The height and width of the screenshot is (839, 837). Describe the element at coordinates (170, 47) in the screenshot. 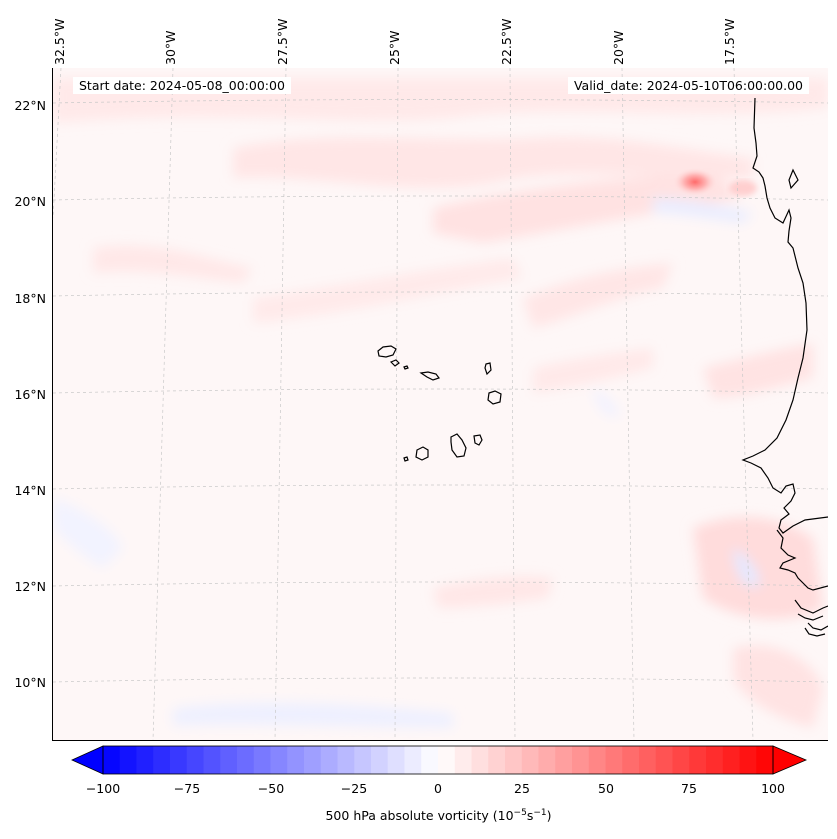

I see `lon-label-30w: 30°W` at that location.